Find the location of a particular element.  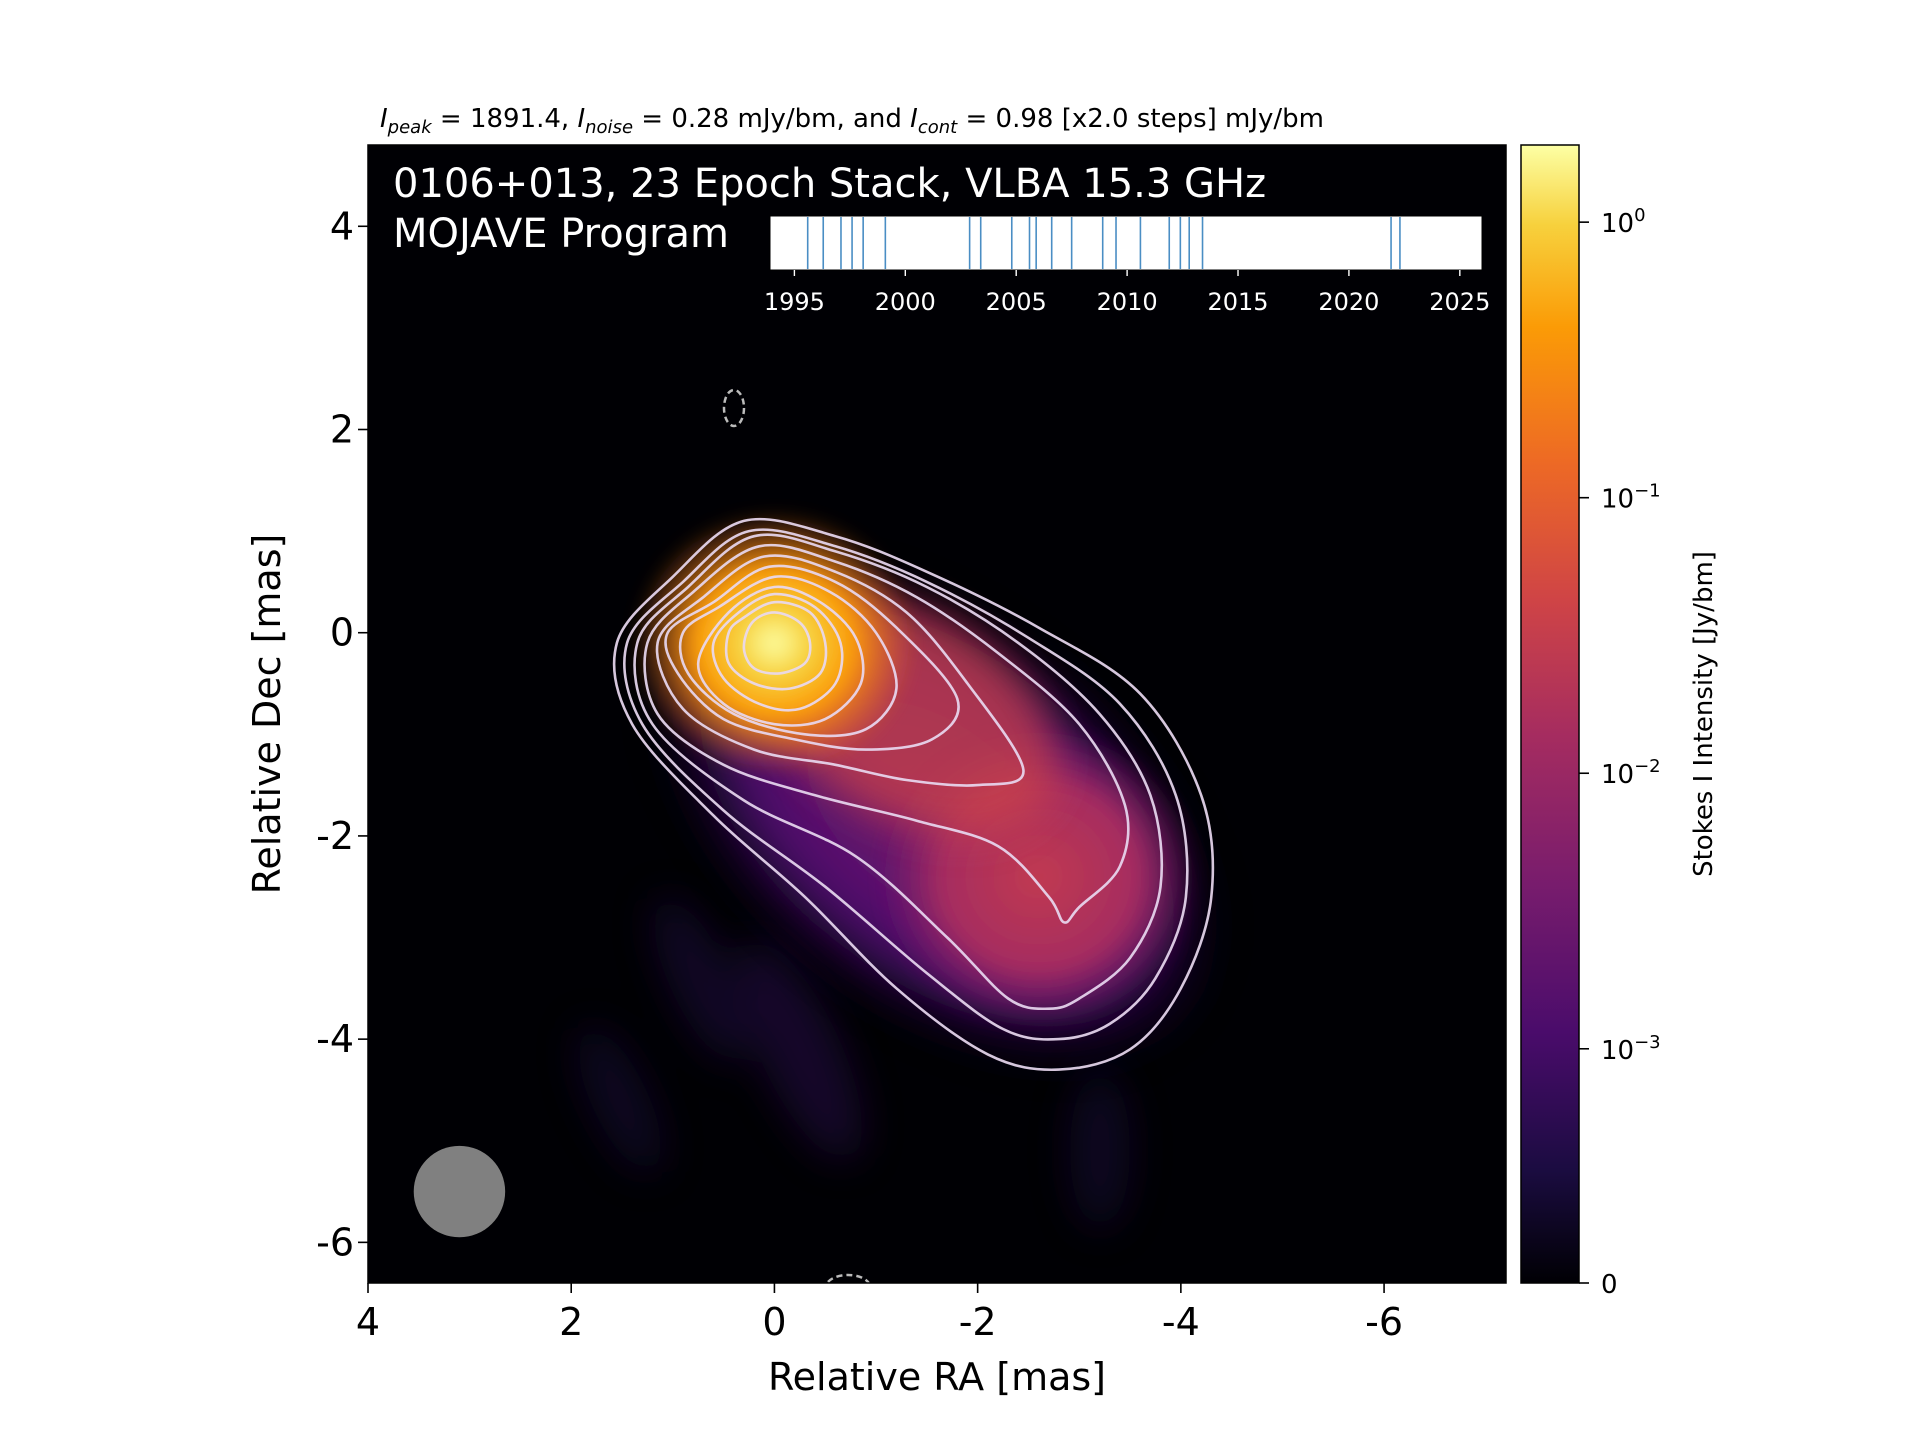

inset-tick-label: 2020 is located at coordinates (1348, 302).